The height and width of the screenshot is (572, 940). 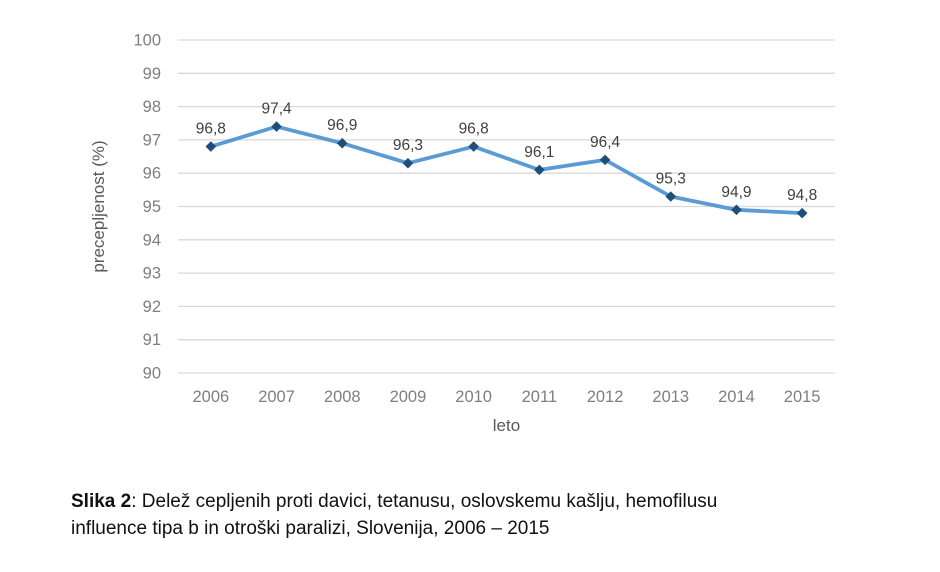 What do you see at coordinates (605, 397) in the screenshot?
I see `x-tick-label: 2012` at bounding box center [605, 397].